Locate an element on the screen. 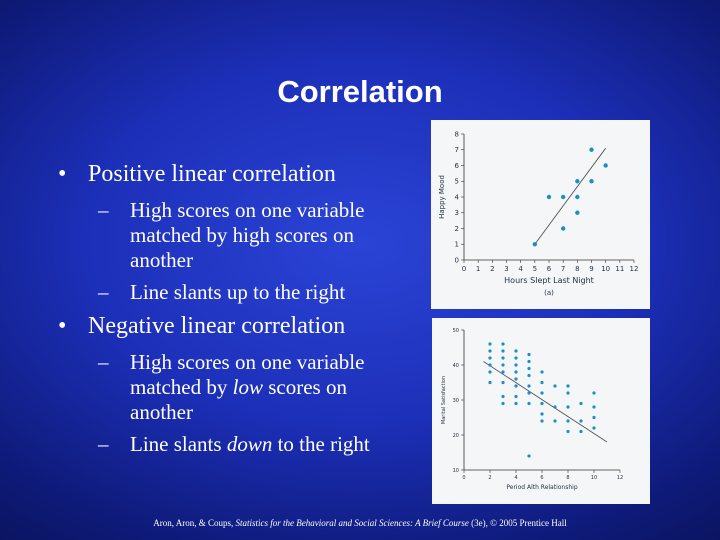 The width and height of the screenshot is (720, 540). sub-bullet-text-em: low is located at coordinates (247, 387).